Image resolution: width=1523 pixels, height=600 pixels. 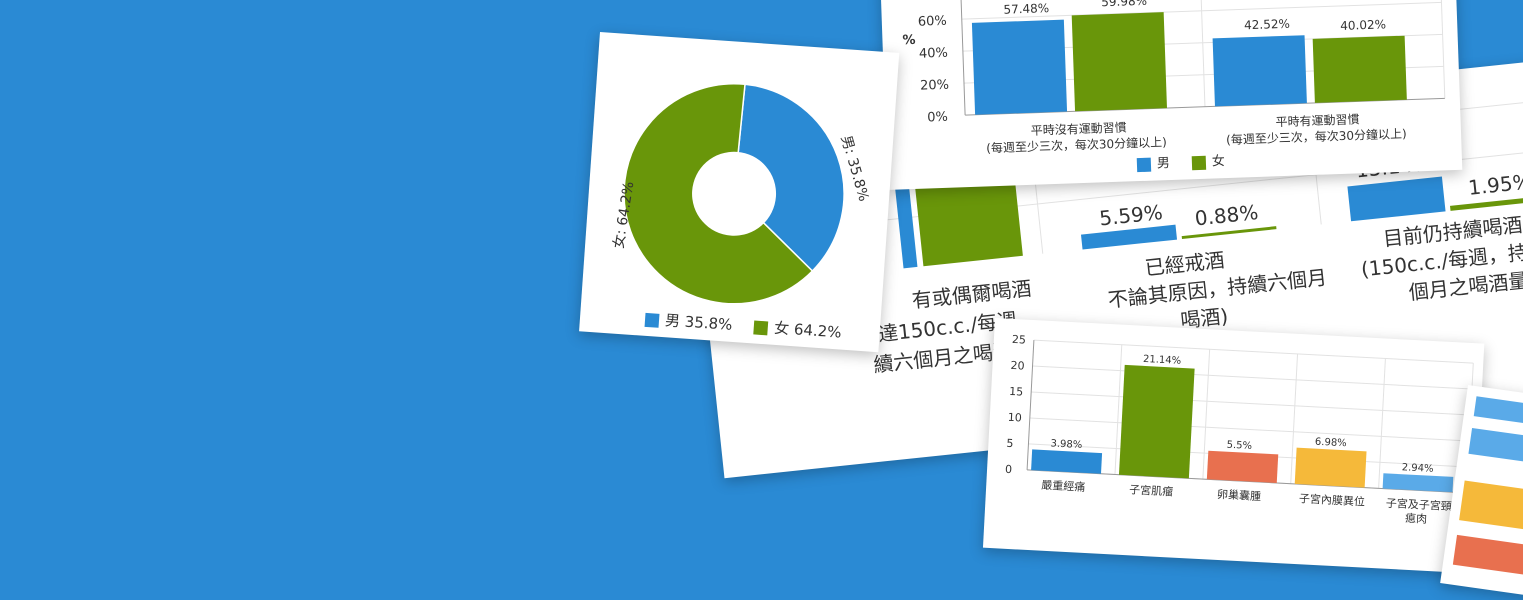 I want to click on ytick-60: 60%, so click(x=932, y=22).